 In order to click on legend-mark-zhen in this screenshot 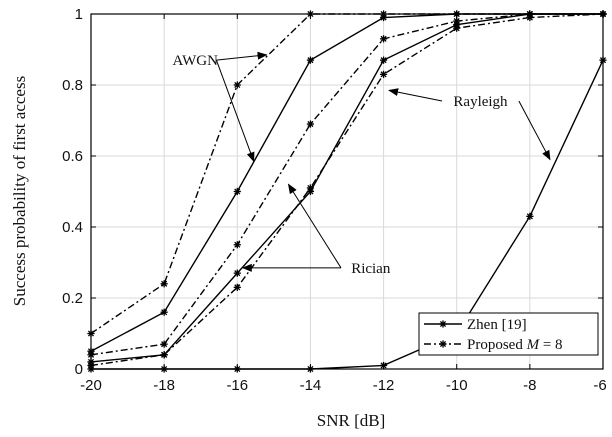, I will do `click(443, 324)`.